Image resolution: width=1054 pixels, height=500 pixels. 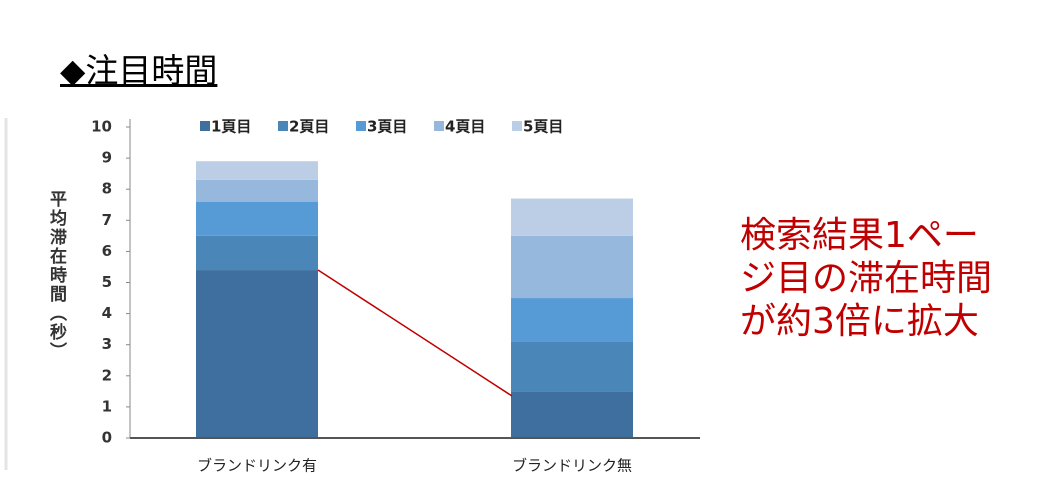 What do you see at coordinates (107, 282) in the screenshot?
I see `y-tick-label: 5` at bounding box center [107, 282].